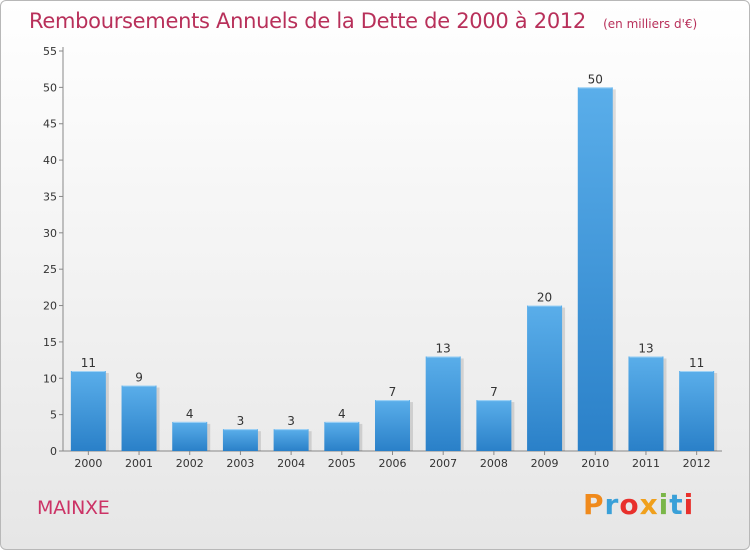 This screenshot has width=750, height=550. Describe the element at coordinates (88, 463) in the screenshot. I see `x-tick-label: 2000` at that location.